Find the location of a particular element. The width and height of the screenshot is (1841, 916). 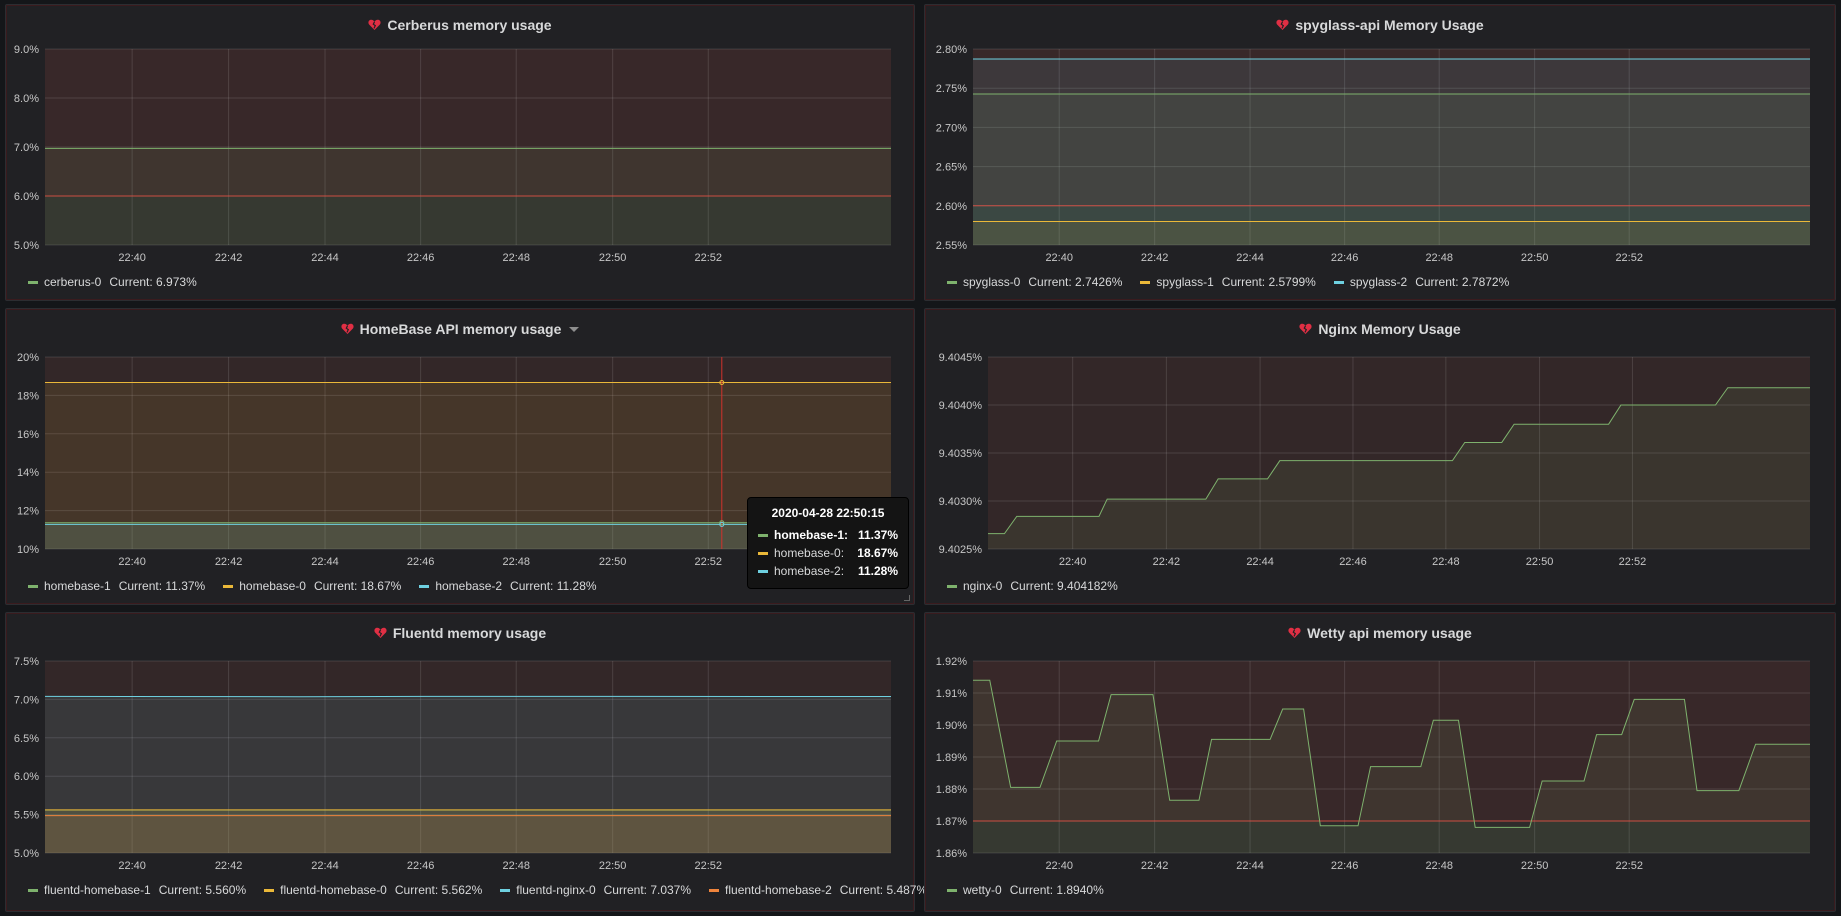

panel-title: Nginx Memory Usage is located at coordinates (1380, 329).